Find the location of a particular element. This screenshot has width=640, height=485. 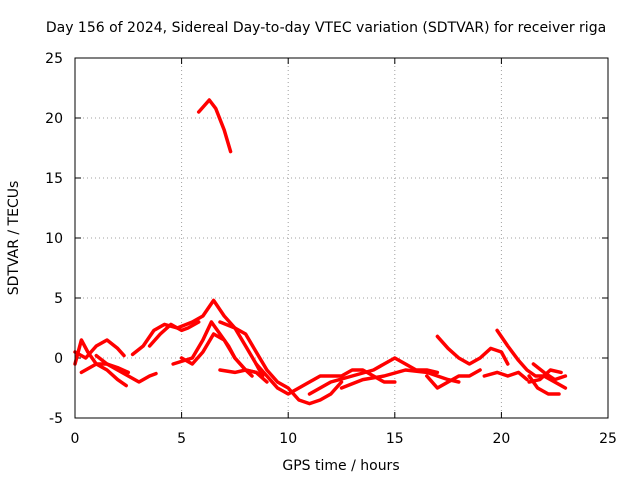

y-tick-label: 10 is located at coordinates (54, 239).